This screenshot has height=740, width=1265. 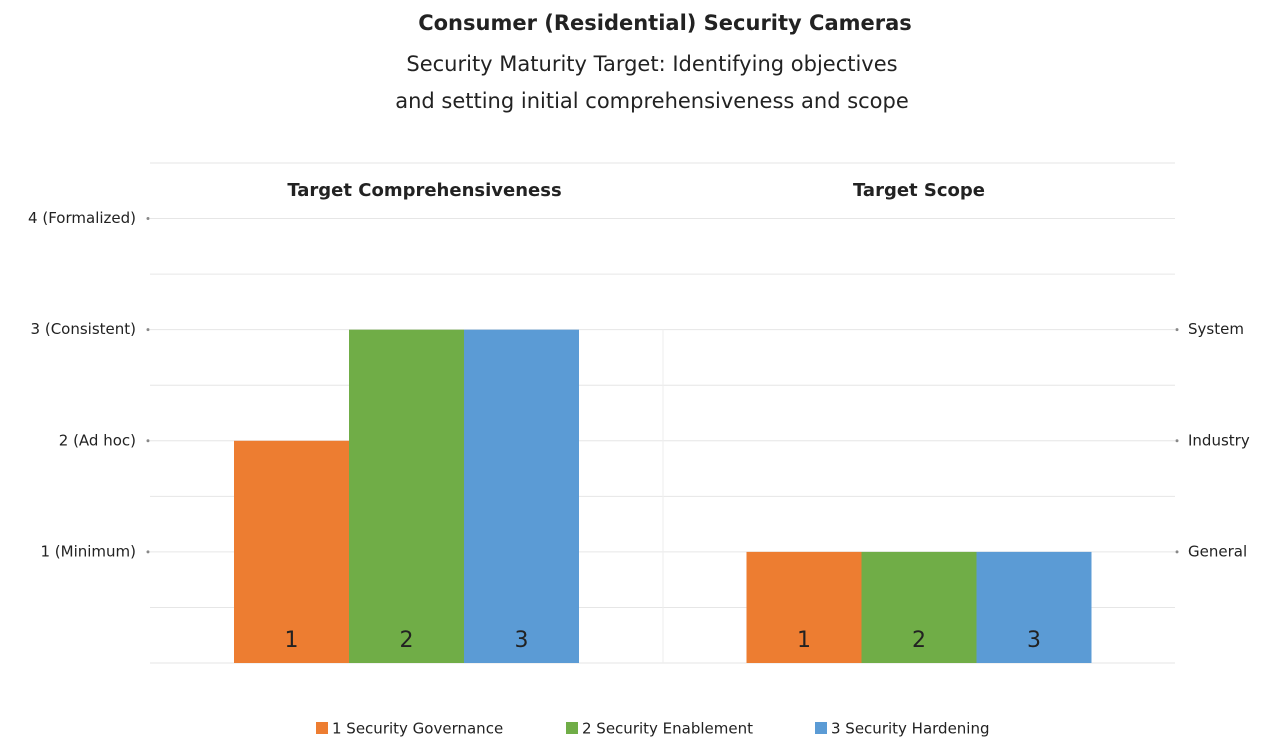 What do you see at coordinates (919, 190) in the screenshot?
I see `panel-title: Target Scope` at bounding box center [919, 190].